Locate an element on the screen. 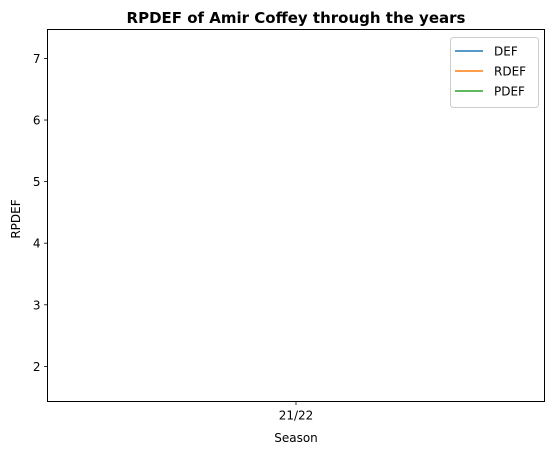 The image size is (554, 455). x-tick-label: 21/22 is located at coordinates (296, 416).